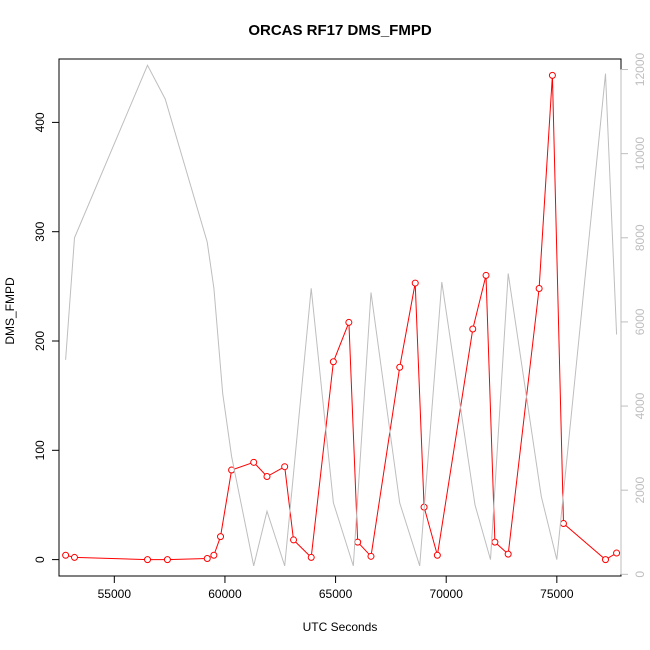 The height and width of the screenshot is (650, 650). Describe the element at coordinates (447, 594) in the screenshot. I see `x-tick-label: 70000` at that location.